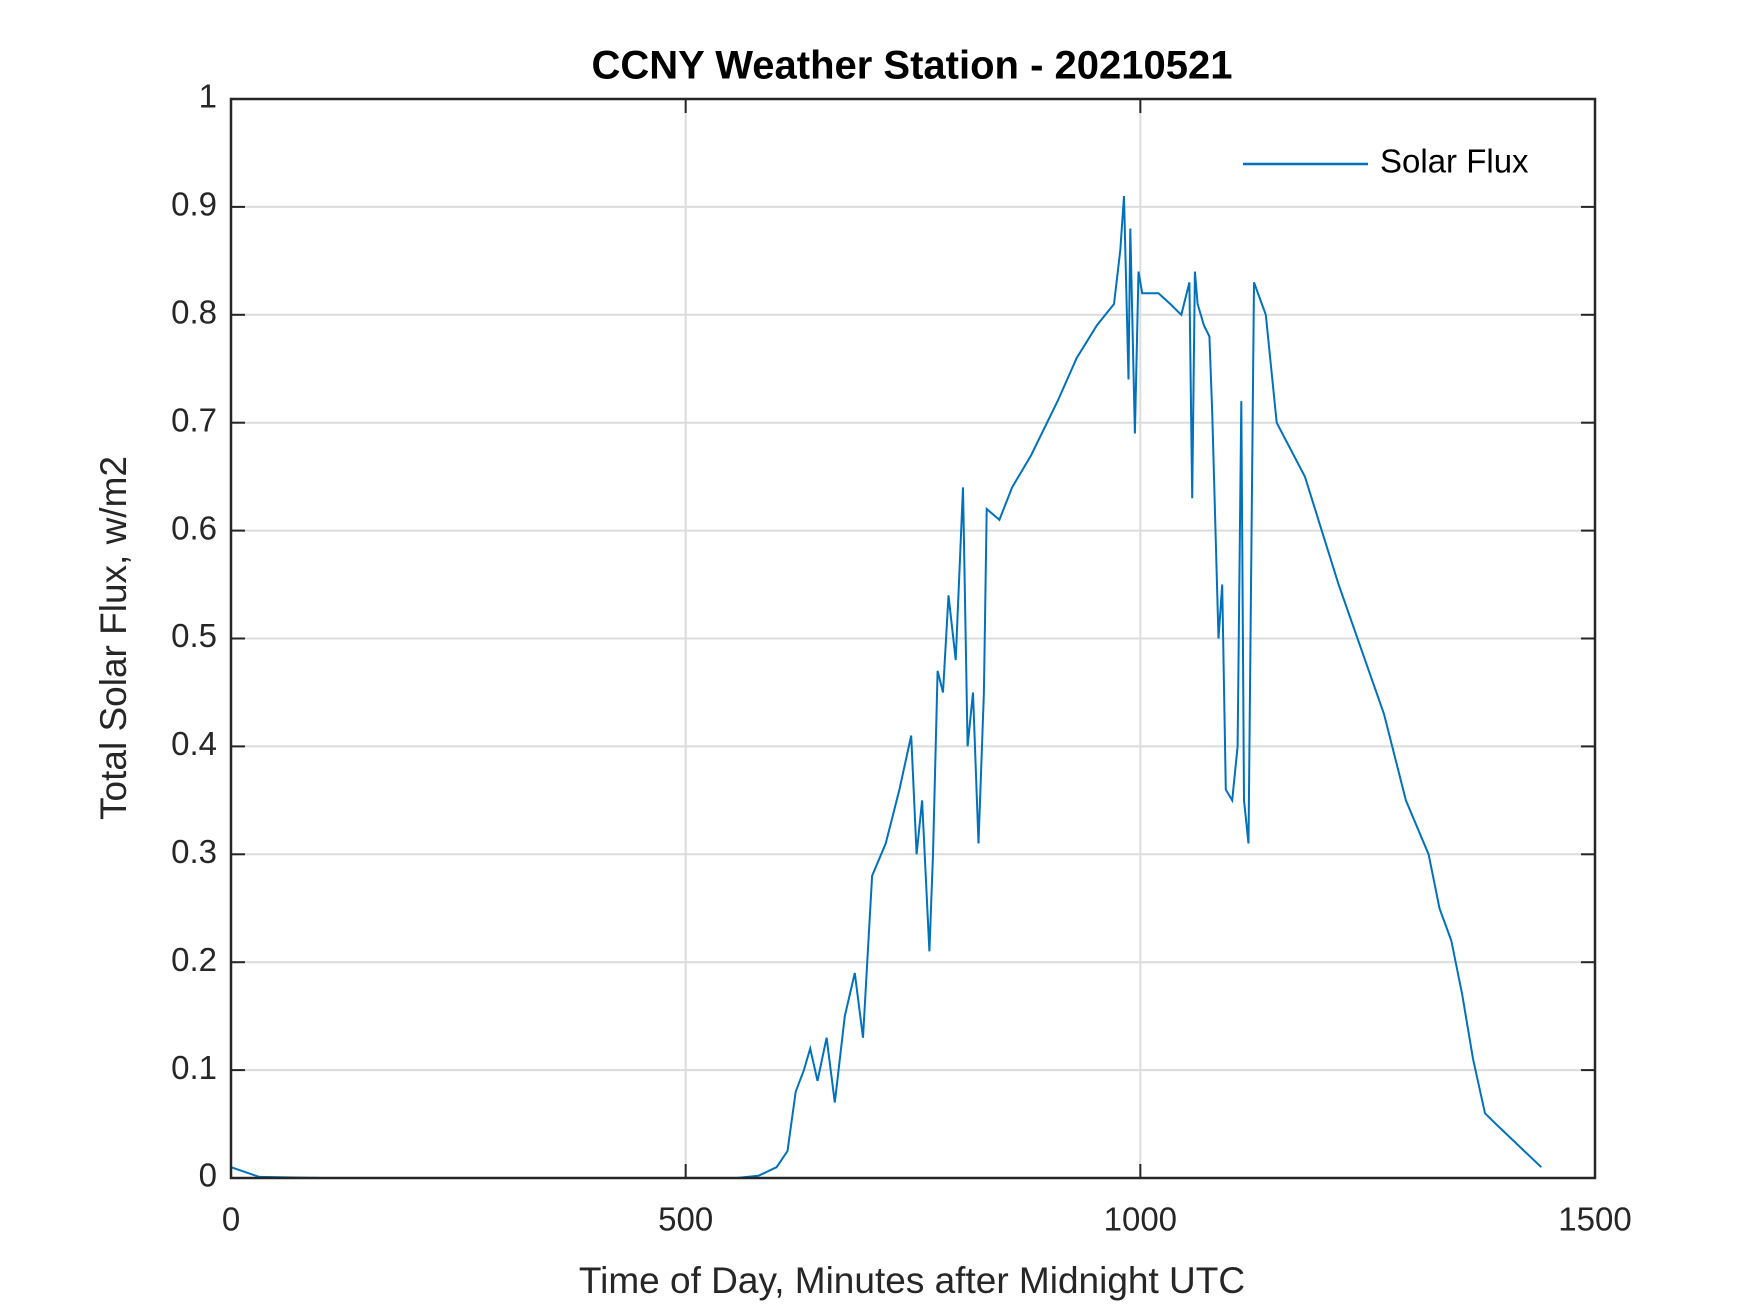 The image size is (1750, 1313). What do you see at coordinates (194, 1067) in the screenshot?
I see `y-tick-label: 0.1` at bounding box center [194, 1067].